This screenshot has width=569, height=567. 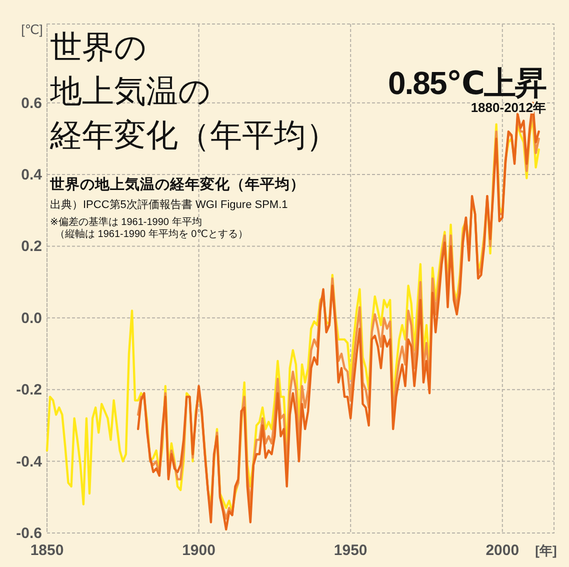 What do you see at coordinates (151, 234) in the screenshot?
I see `annotation: （縦軸は 1961-1990 年平均を 0℃とする）` at bounding box center [151, 234].